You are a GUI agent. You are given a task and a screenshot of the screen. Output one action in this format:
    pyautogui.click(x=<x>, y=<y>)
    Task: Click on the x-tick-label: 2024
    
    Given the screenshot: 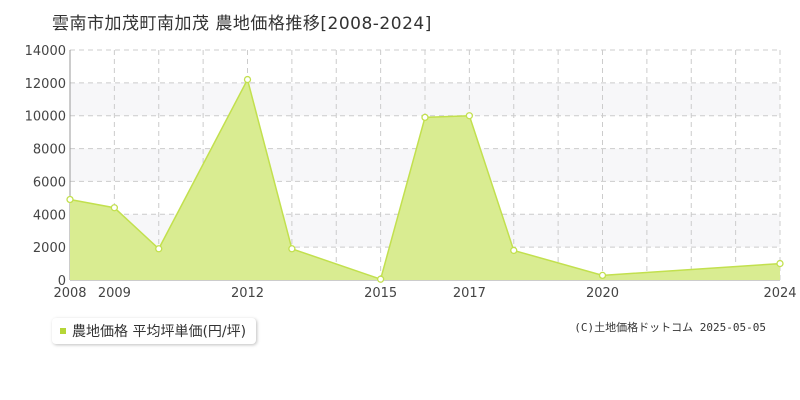 What is the action you would take?
    pyautogui.click(x=779, y=293)
    